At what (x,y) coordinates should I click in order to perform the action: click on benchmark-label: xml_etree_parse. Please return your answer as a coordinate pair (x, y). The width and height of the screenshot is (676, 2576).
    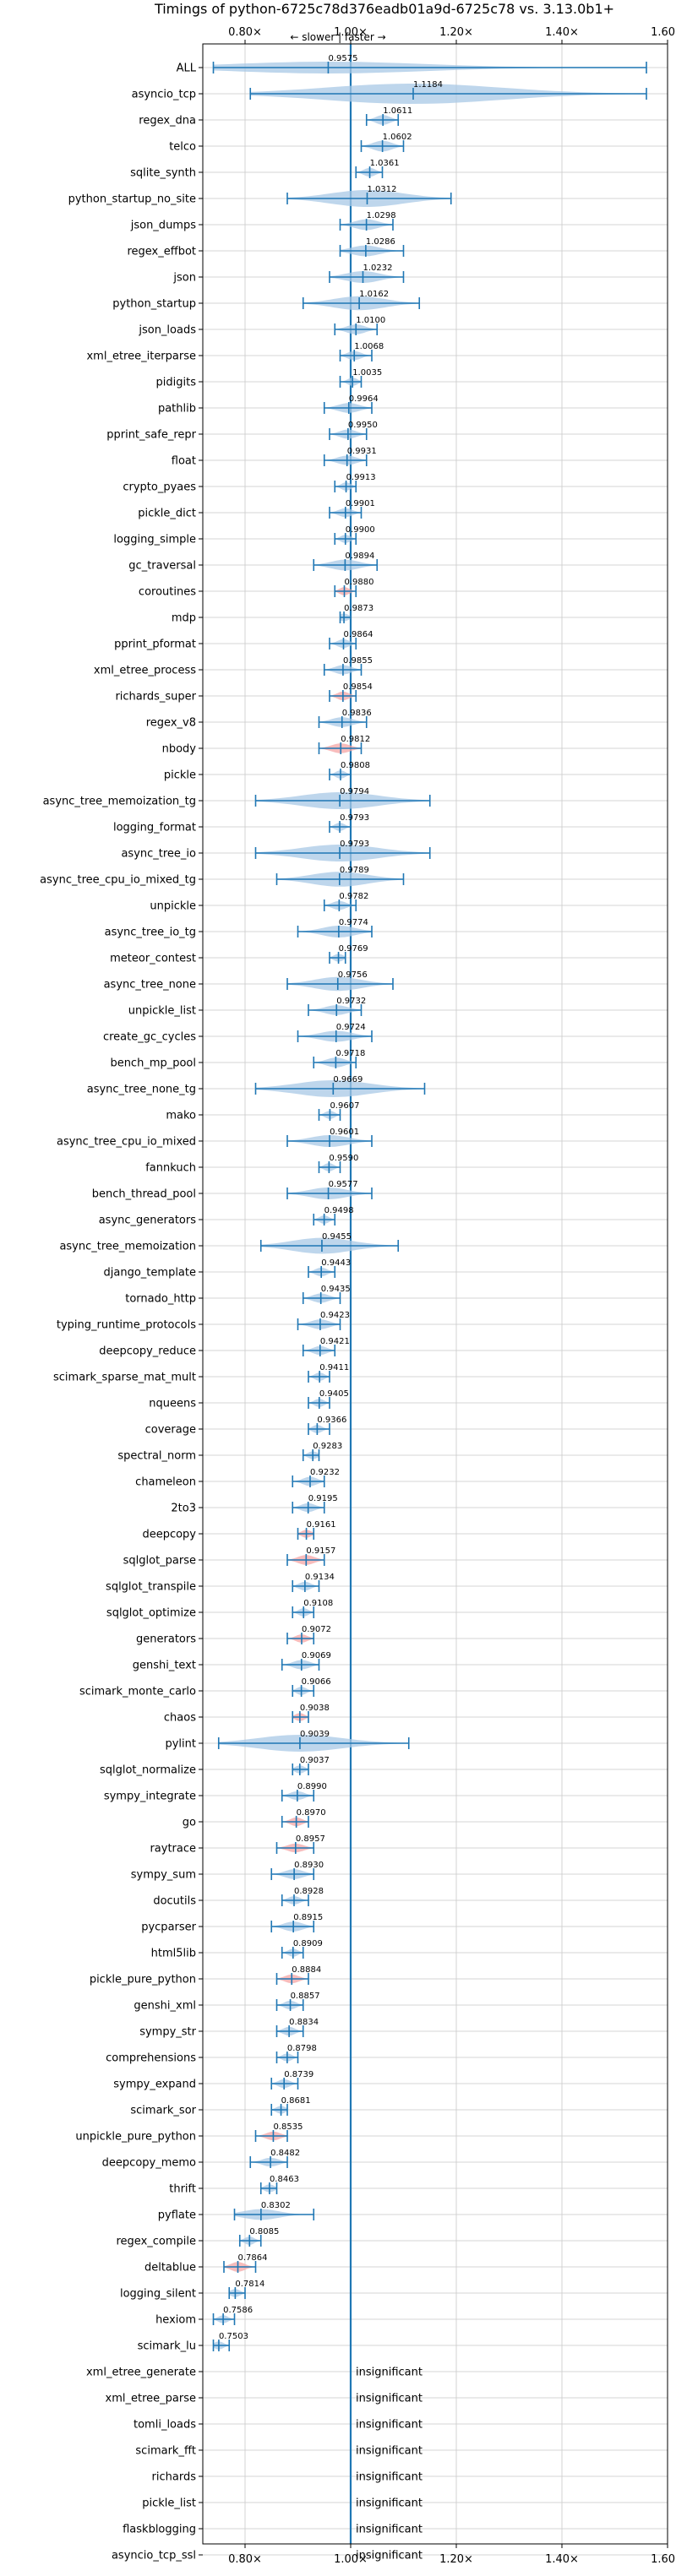
    Looking at the image, I should click on (151, 2399).